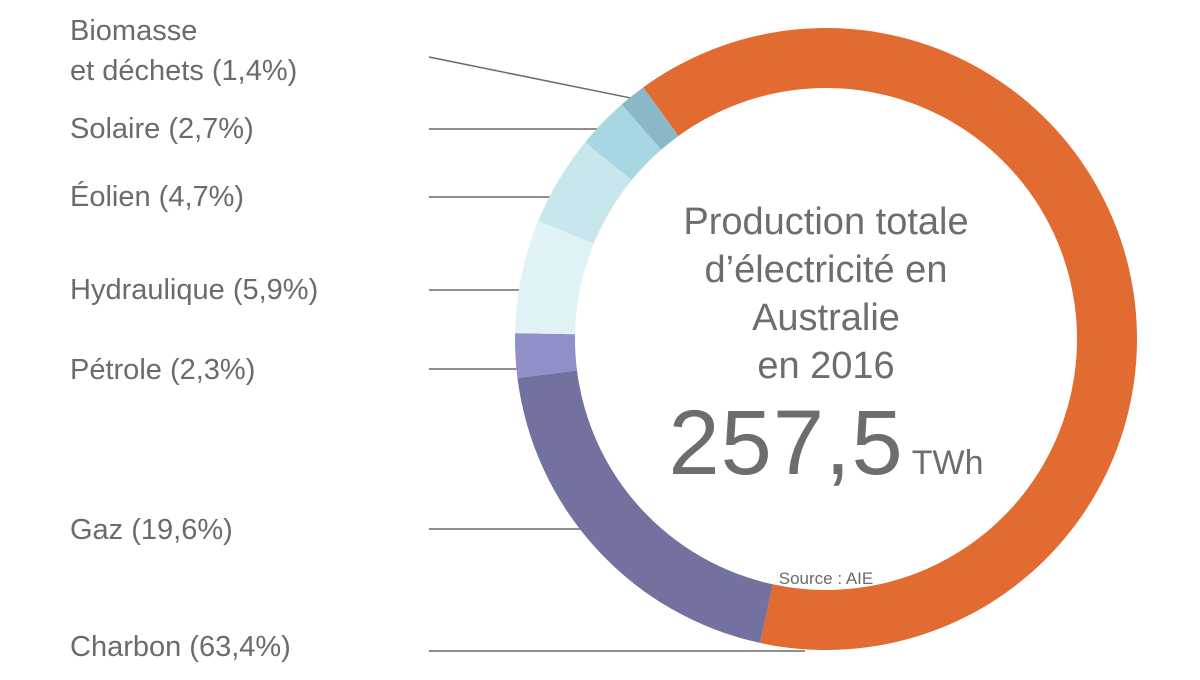  What do you see at coordinates (786, 443) in the screenshot?
I see `total-value: 257,5` at bounding box center [786, 443].